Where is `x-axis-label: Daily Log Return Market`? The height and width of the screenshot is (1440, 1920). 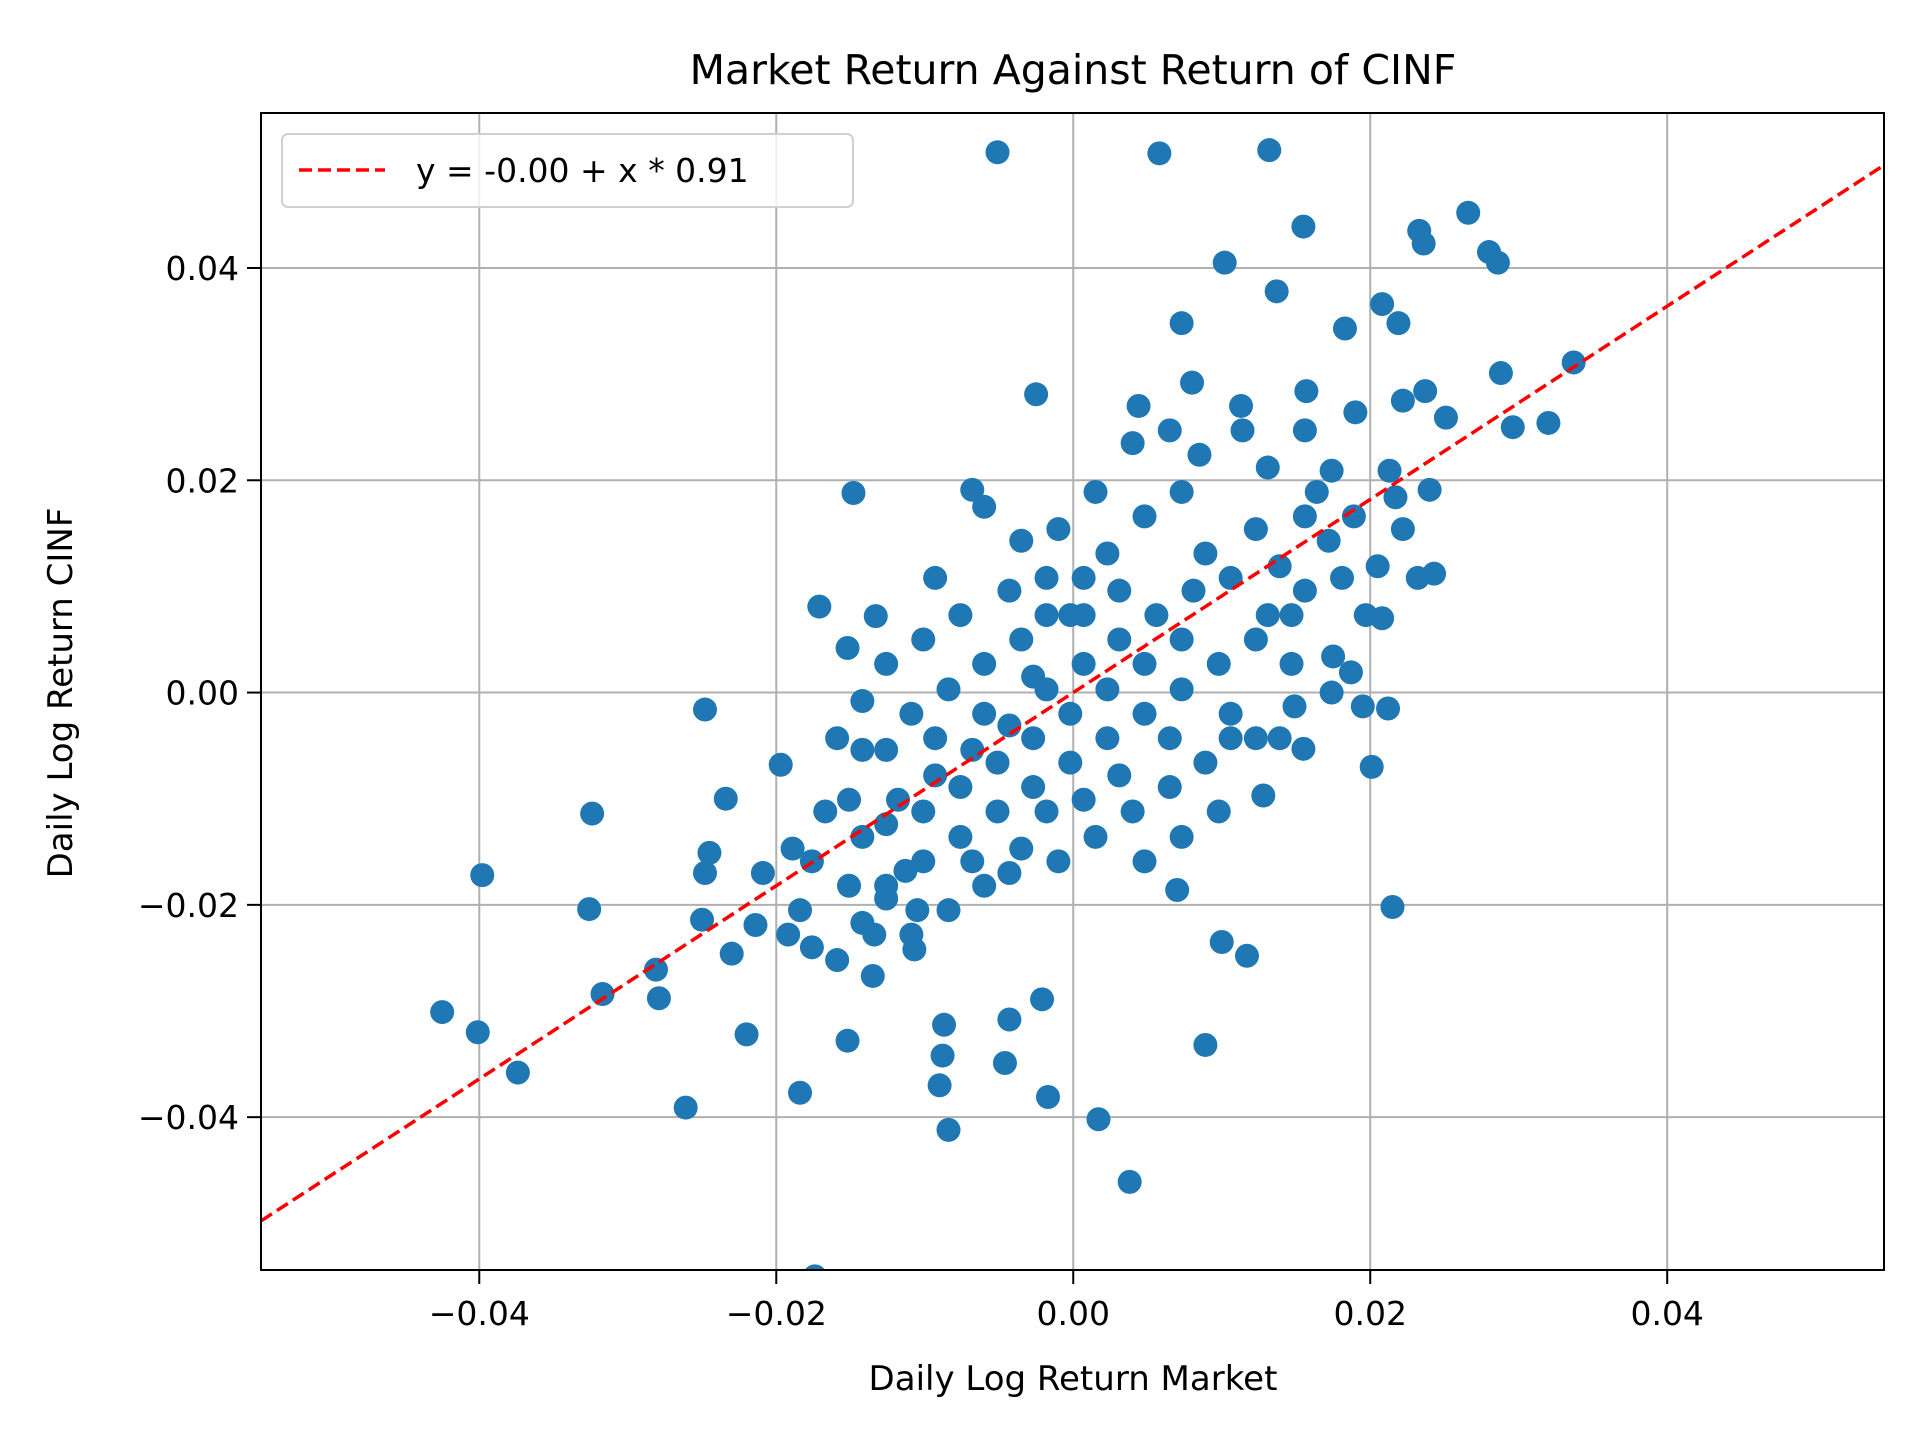
x-axis-label: Daily Log Return Market is located at coordinates (1073, 1379).